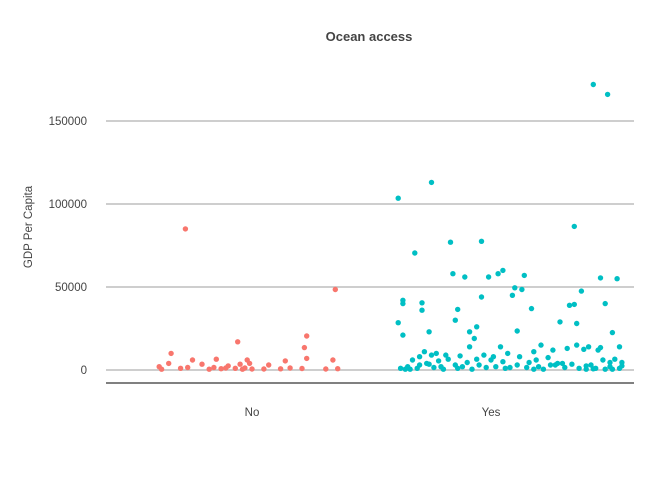  Describe the element at coordinates (71, 288) in the screenshot. I see `y-tick-label: 50000` at that location.